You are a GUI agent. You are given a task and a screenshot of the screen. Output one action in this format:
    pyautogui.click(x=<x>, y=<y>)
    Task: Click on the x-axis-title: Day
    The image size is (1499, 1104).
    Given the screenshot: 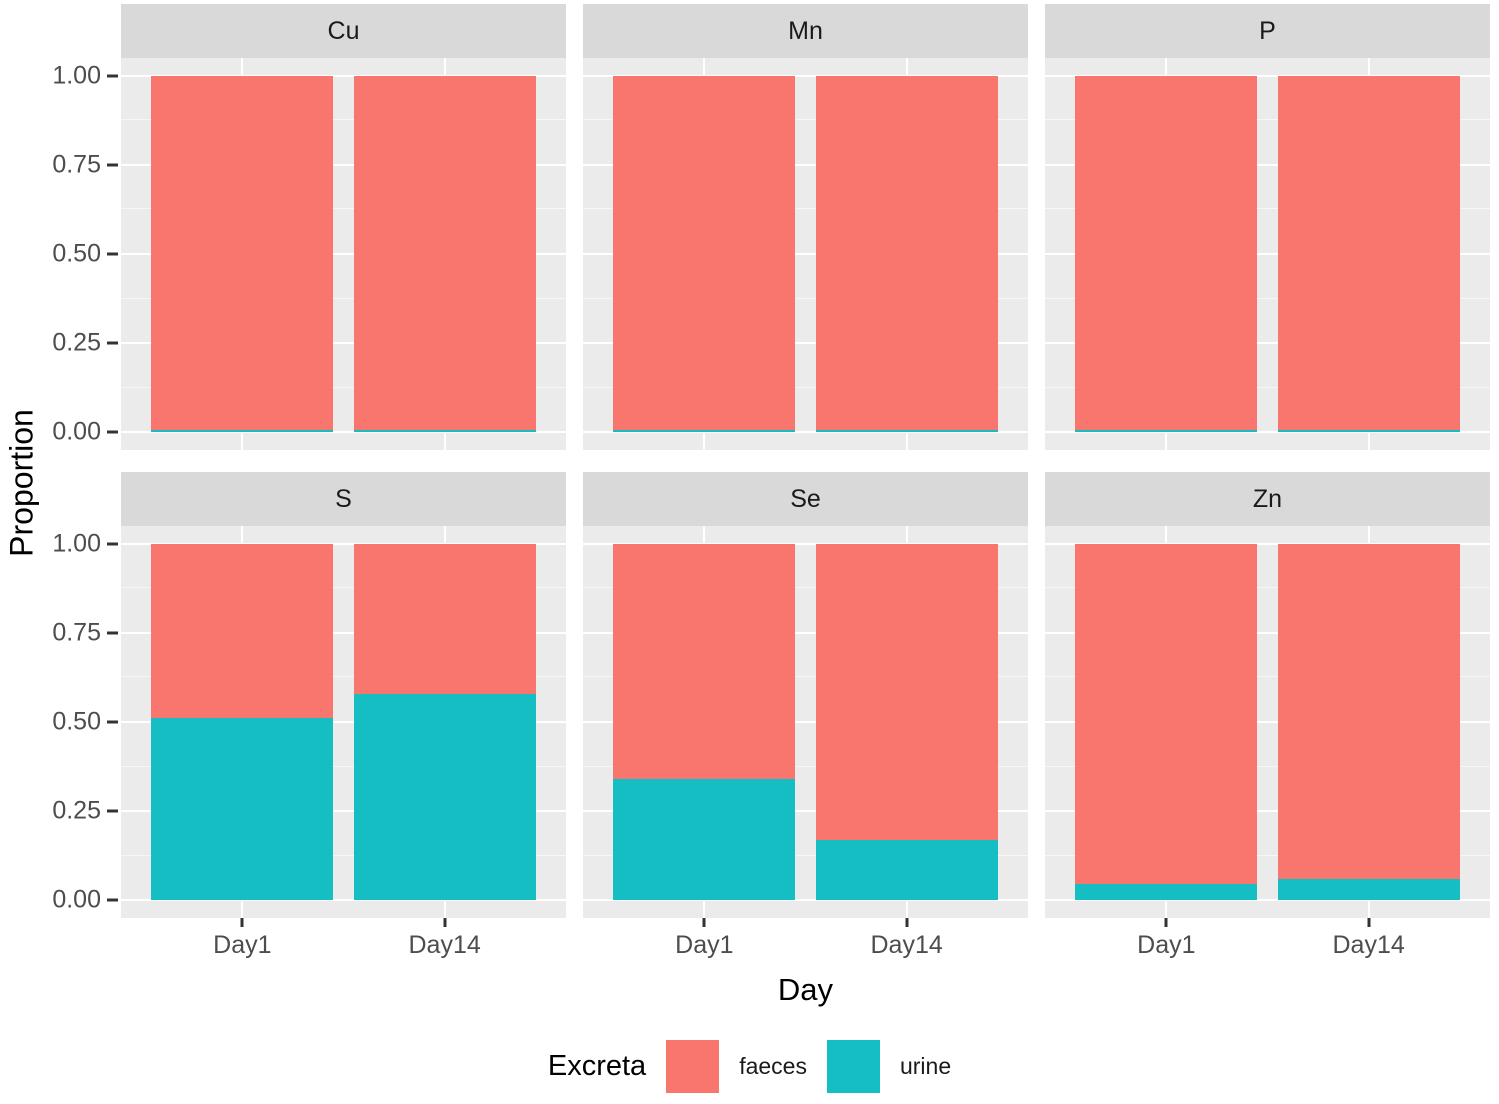 What is the action you would take?
    pyautogui.click(x=805, y=989)
    